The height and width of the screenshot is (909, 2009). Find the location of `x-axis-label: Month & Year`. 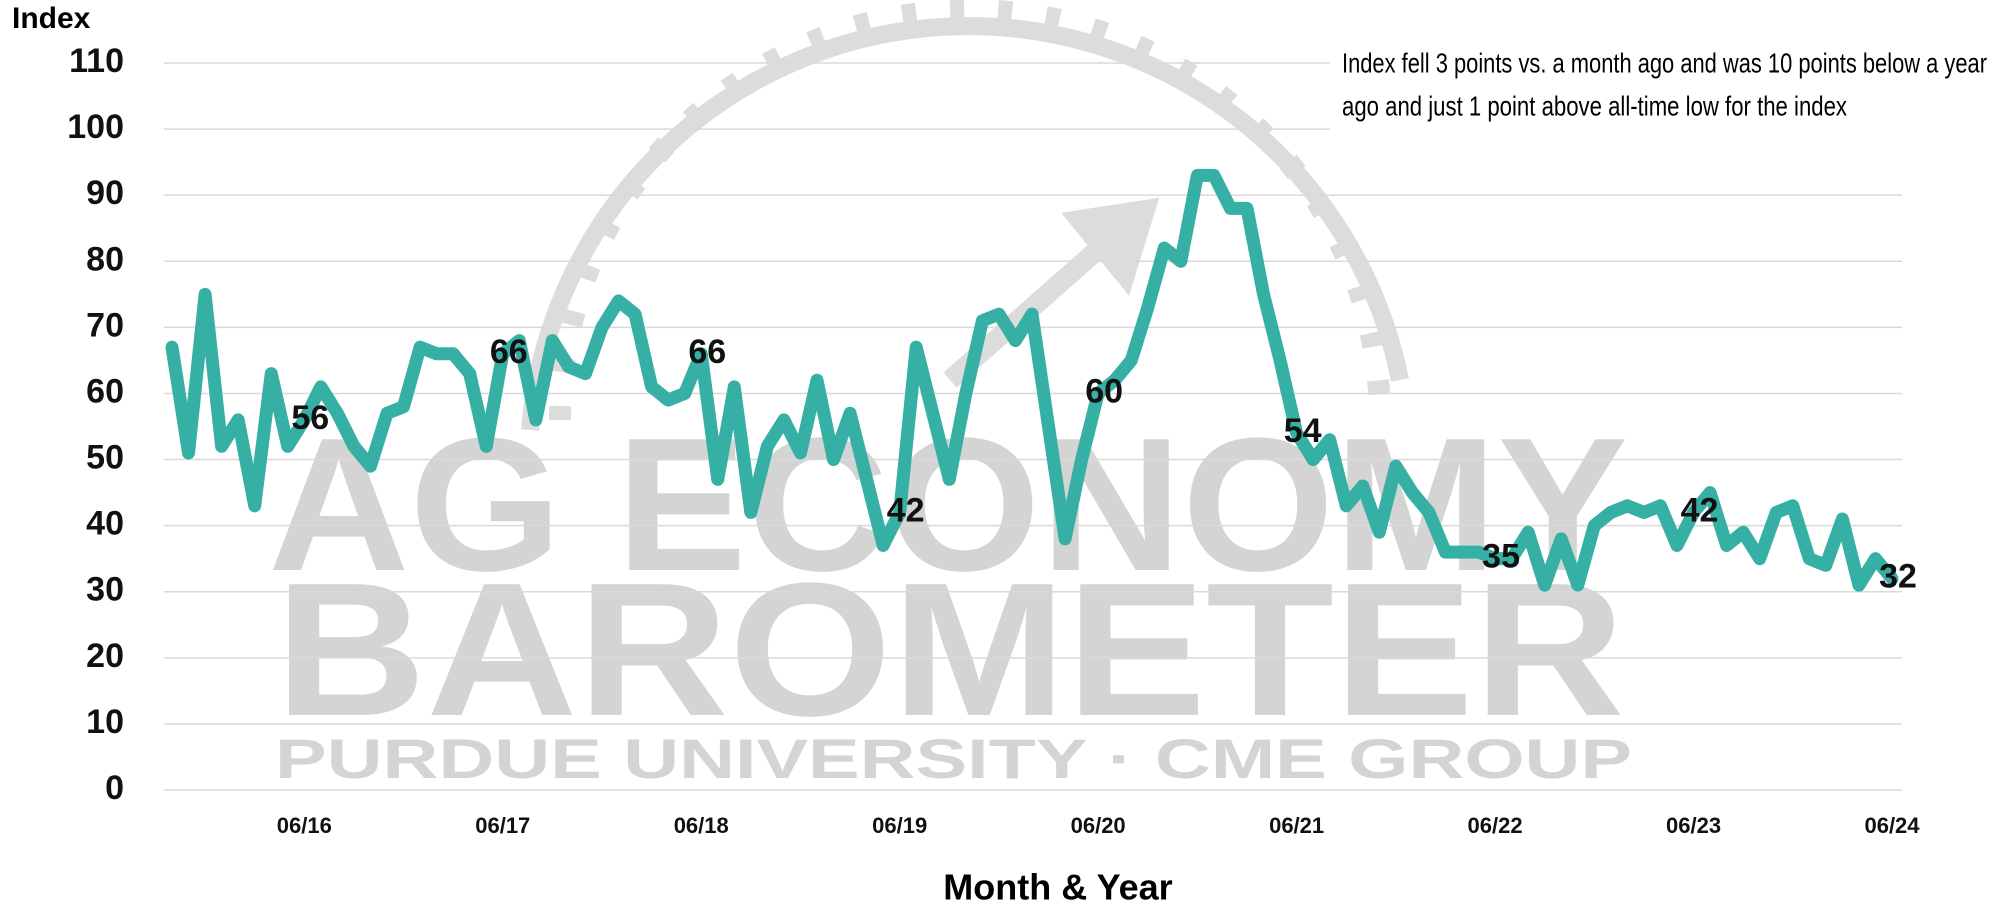

x-axis-label: Month & Year is located at coordinates (1057, 887).